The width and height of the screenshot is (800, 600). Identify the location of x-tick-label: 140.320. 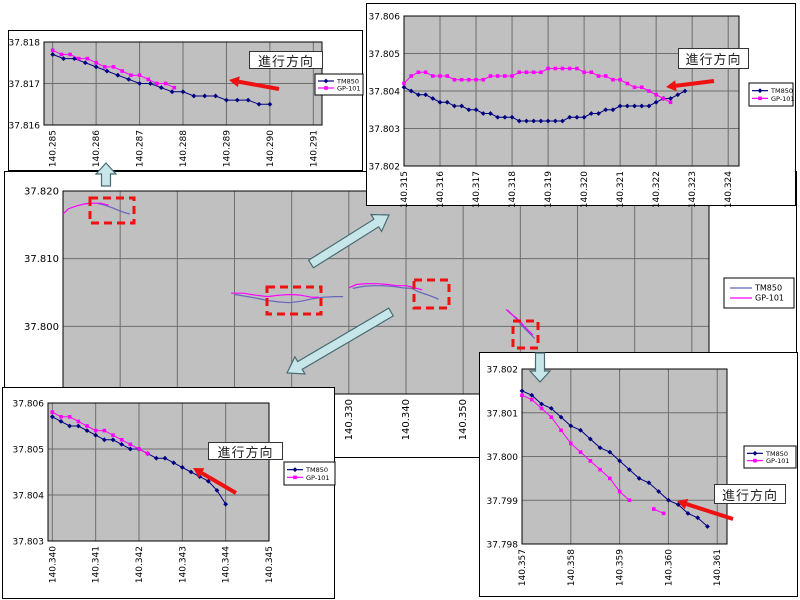
(585, 189).